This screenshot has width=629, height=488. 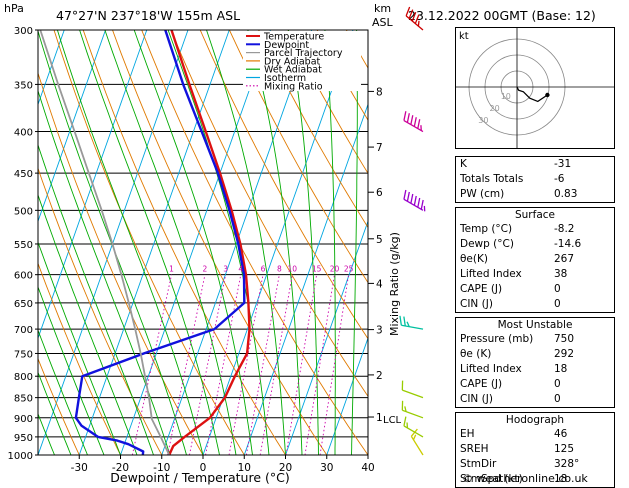 What do you see at coordinates (326, 468) in the screenshot?
I see `x-tick-label: 30` at bounding box center [326, 468].